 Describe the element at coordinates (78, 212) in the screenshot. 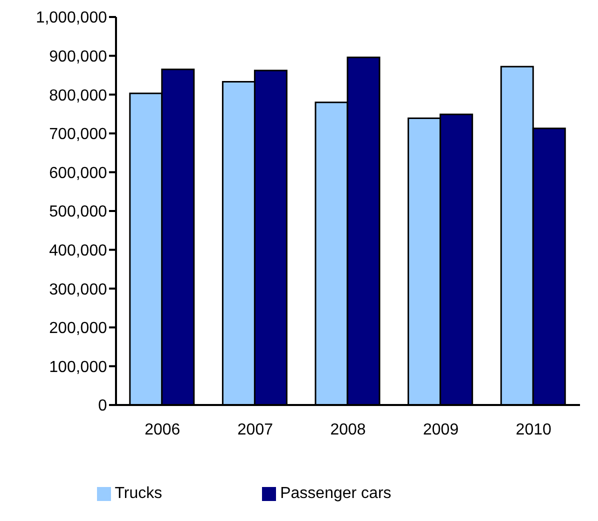

I see `y-tick-label: 500,000` at that location.